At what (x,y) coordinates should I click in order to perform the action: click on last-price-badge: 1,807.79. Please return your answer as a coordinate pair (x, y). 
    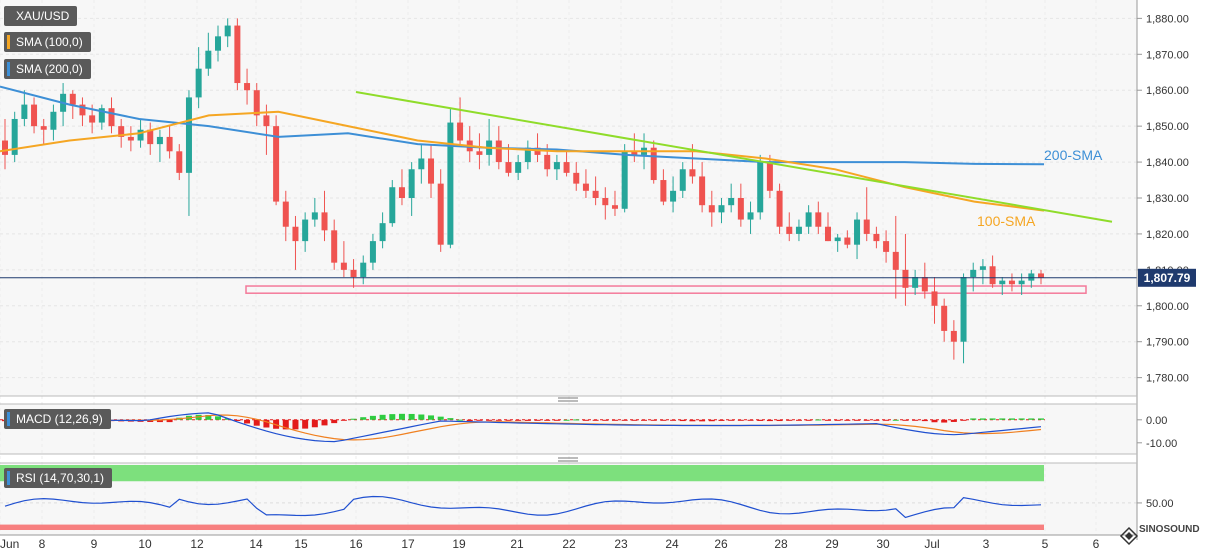
    Looking at the image, I should click on (1167, 277).